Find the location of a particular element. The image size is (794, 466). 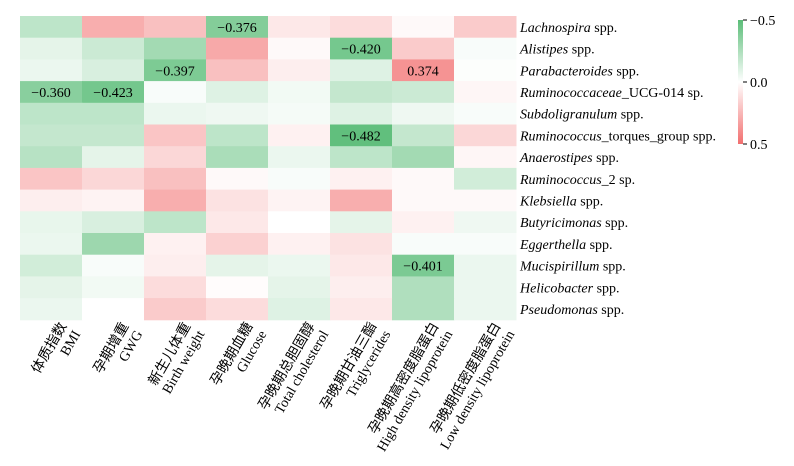

row-label: Butyricimonas spp. is located at coordinates (574, 223).